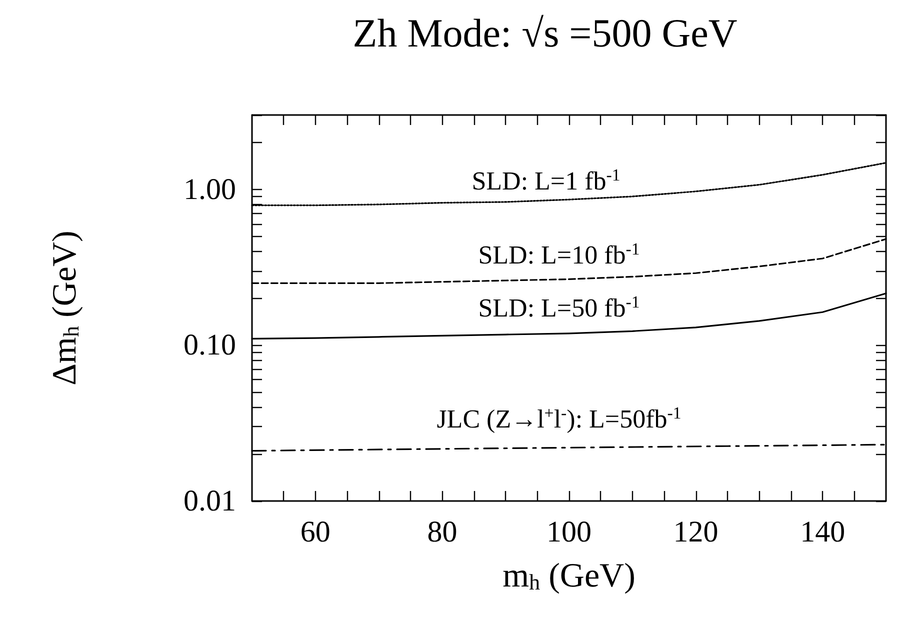  I want to click on x-tick-label: 60, so click(315, 532).